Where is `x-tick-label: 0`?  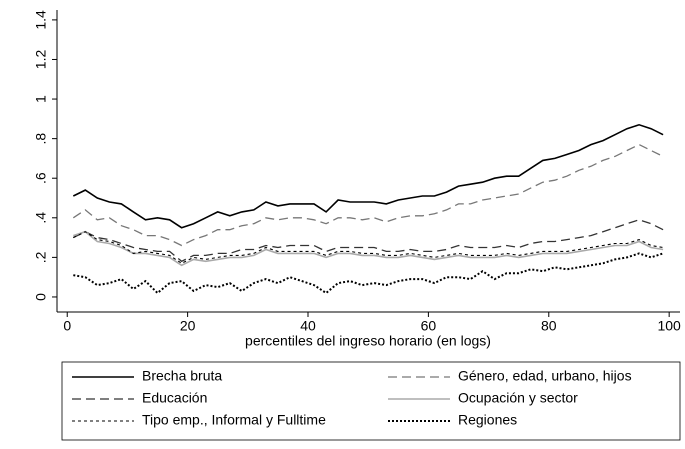 x-tick-label: 0 is located at coordinates (67, 326).